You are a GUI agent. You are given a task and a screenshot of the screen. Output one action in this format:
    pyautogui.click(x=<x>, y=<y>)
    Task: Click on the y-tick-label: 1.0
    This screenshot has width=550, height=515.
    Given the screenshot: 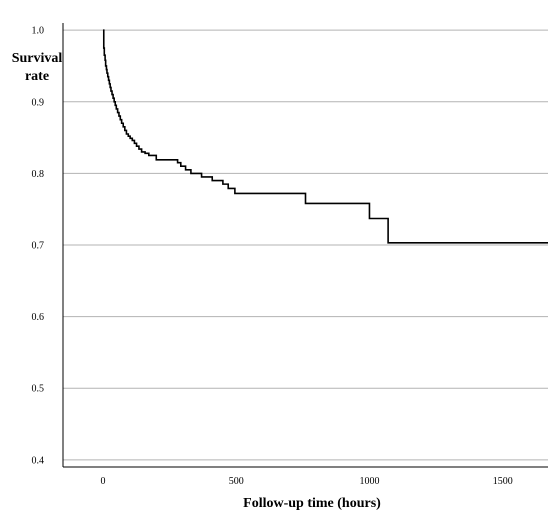 What is the action you would take?
    pyautogui.click(x=38, y=31)
    